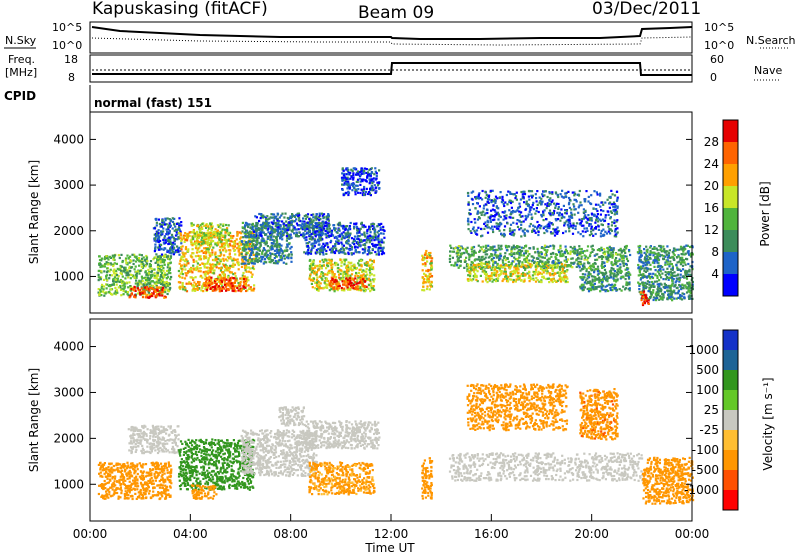  What do you see at coordinates (705, 470) in the screenshot?
I see `velocity-cbar-tick: -500` at bounding box center [705, 470].